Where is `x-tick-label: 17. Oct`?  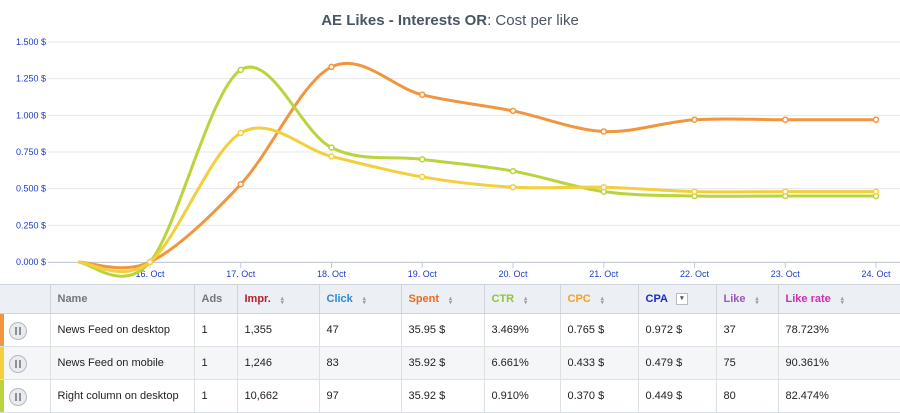 x-tick-label: 17. Oct is located at coordinates (241, 274).